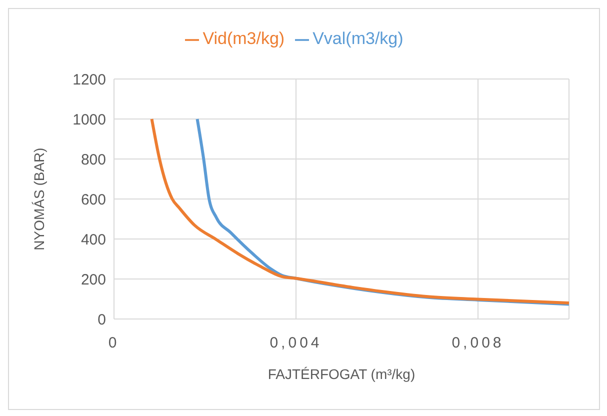  Describe the element at coordinates (102, 319) in the screenshot. I see `y-tick-label: 0` at that location.